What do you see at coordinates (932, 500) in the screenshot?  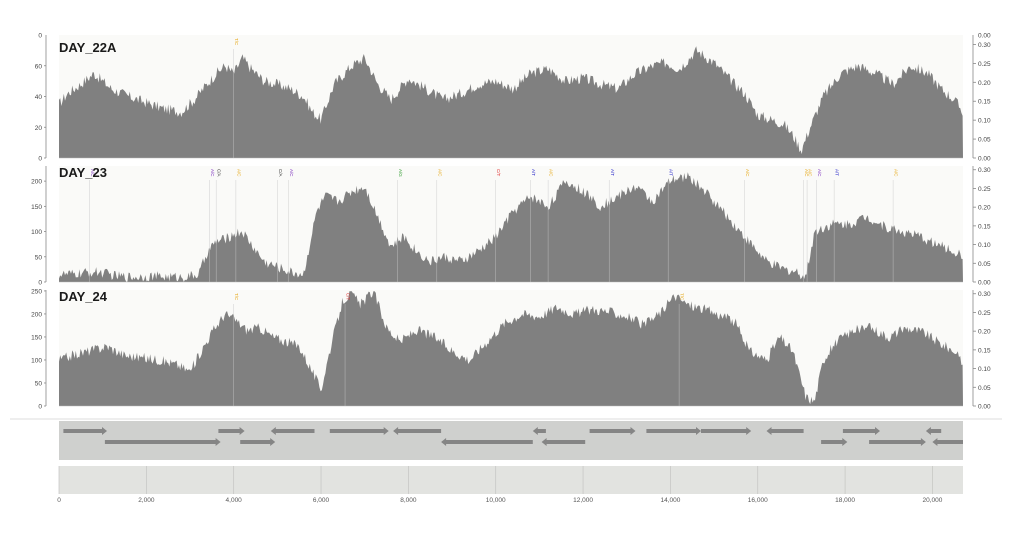 I see `ruler-tick-label: 20,000` at bounding box center [932, 500].